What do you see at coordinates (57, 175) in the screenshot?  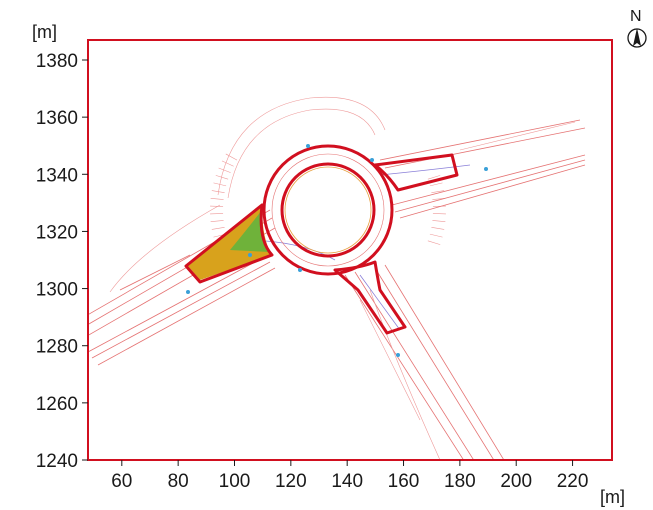 I see `y-tick-label: 1340` at bounding box center [57, 175].